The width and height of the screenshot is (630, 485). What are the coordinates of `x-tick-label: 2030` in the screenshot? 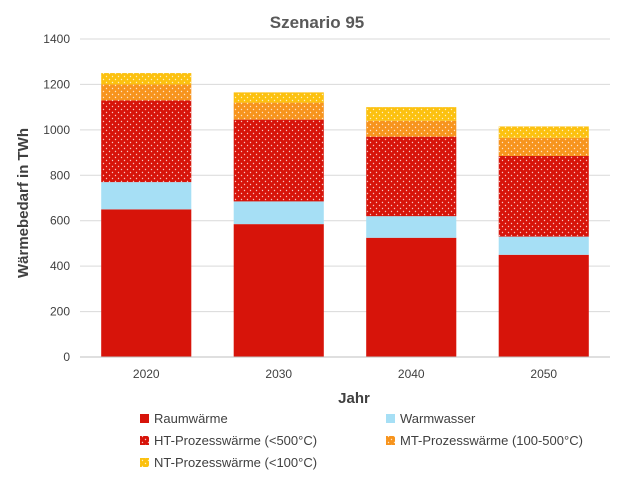 It's located at (278, 374).